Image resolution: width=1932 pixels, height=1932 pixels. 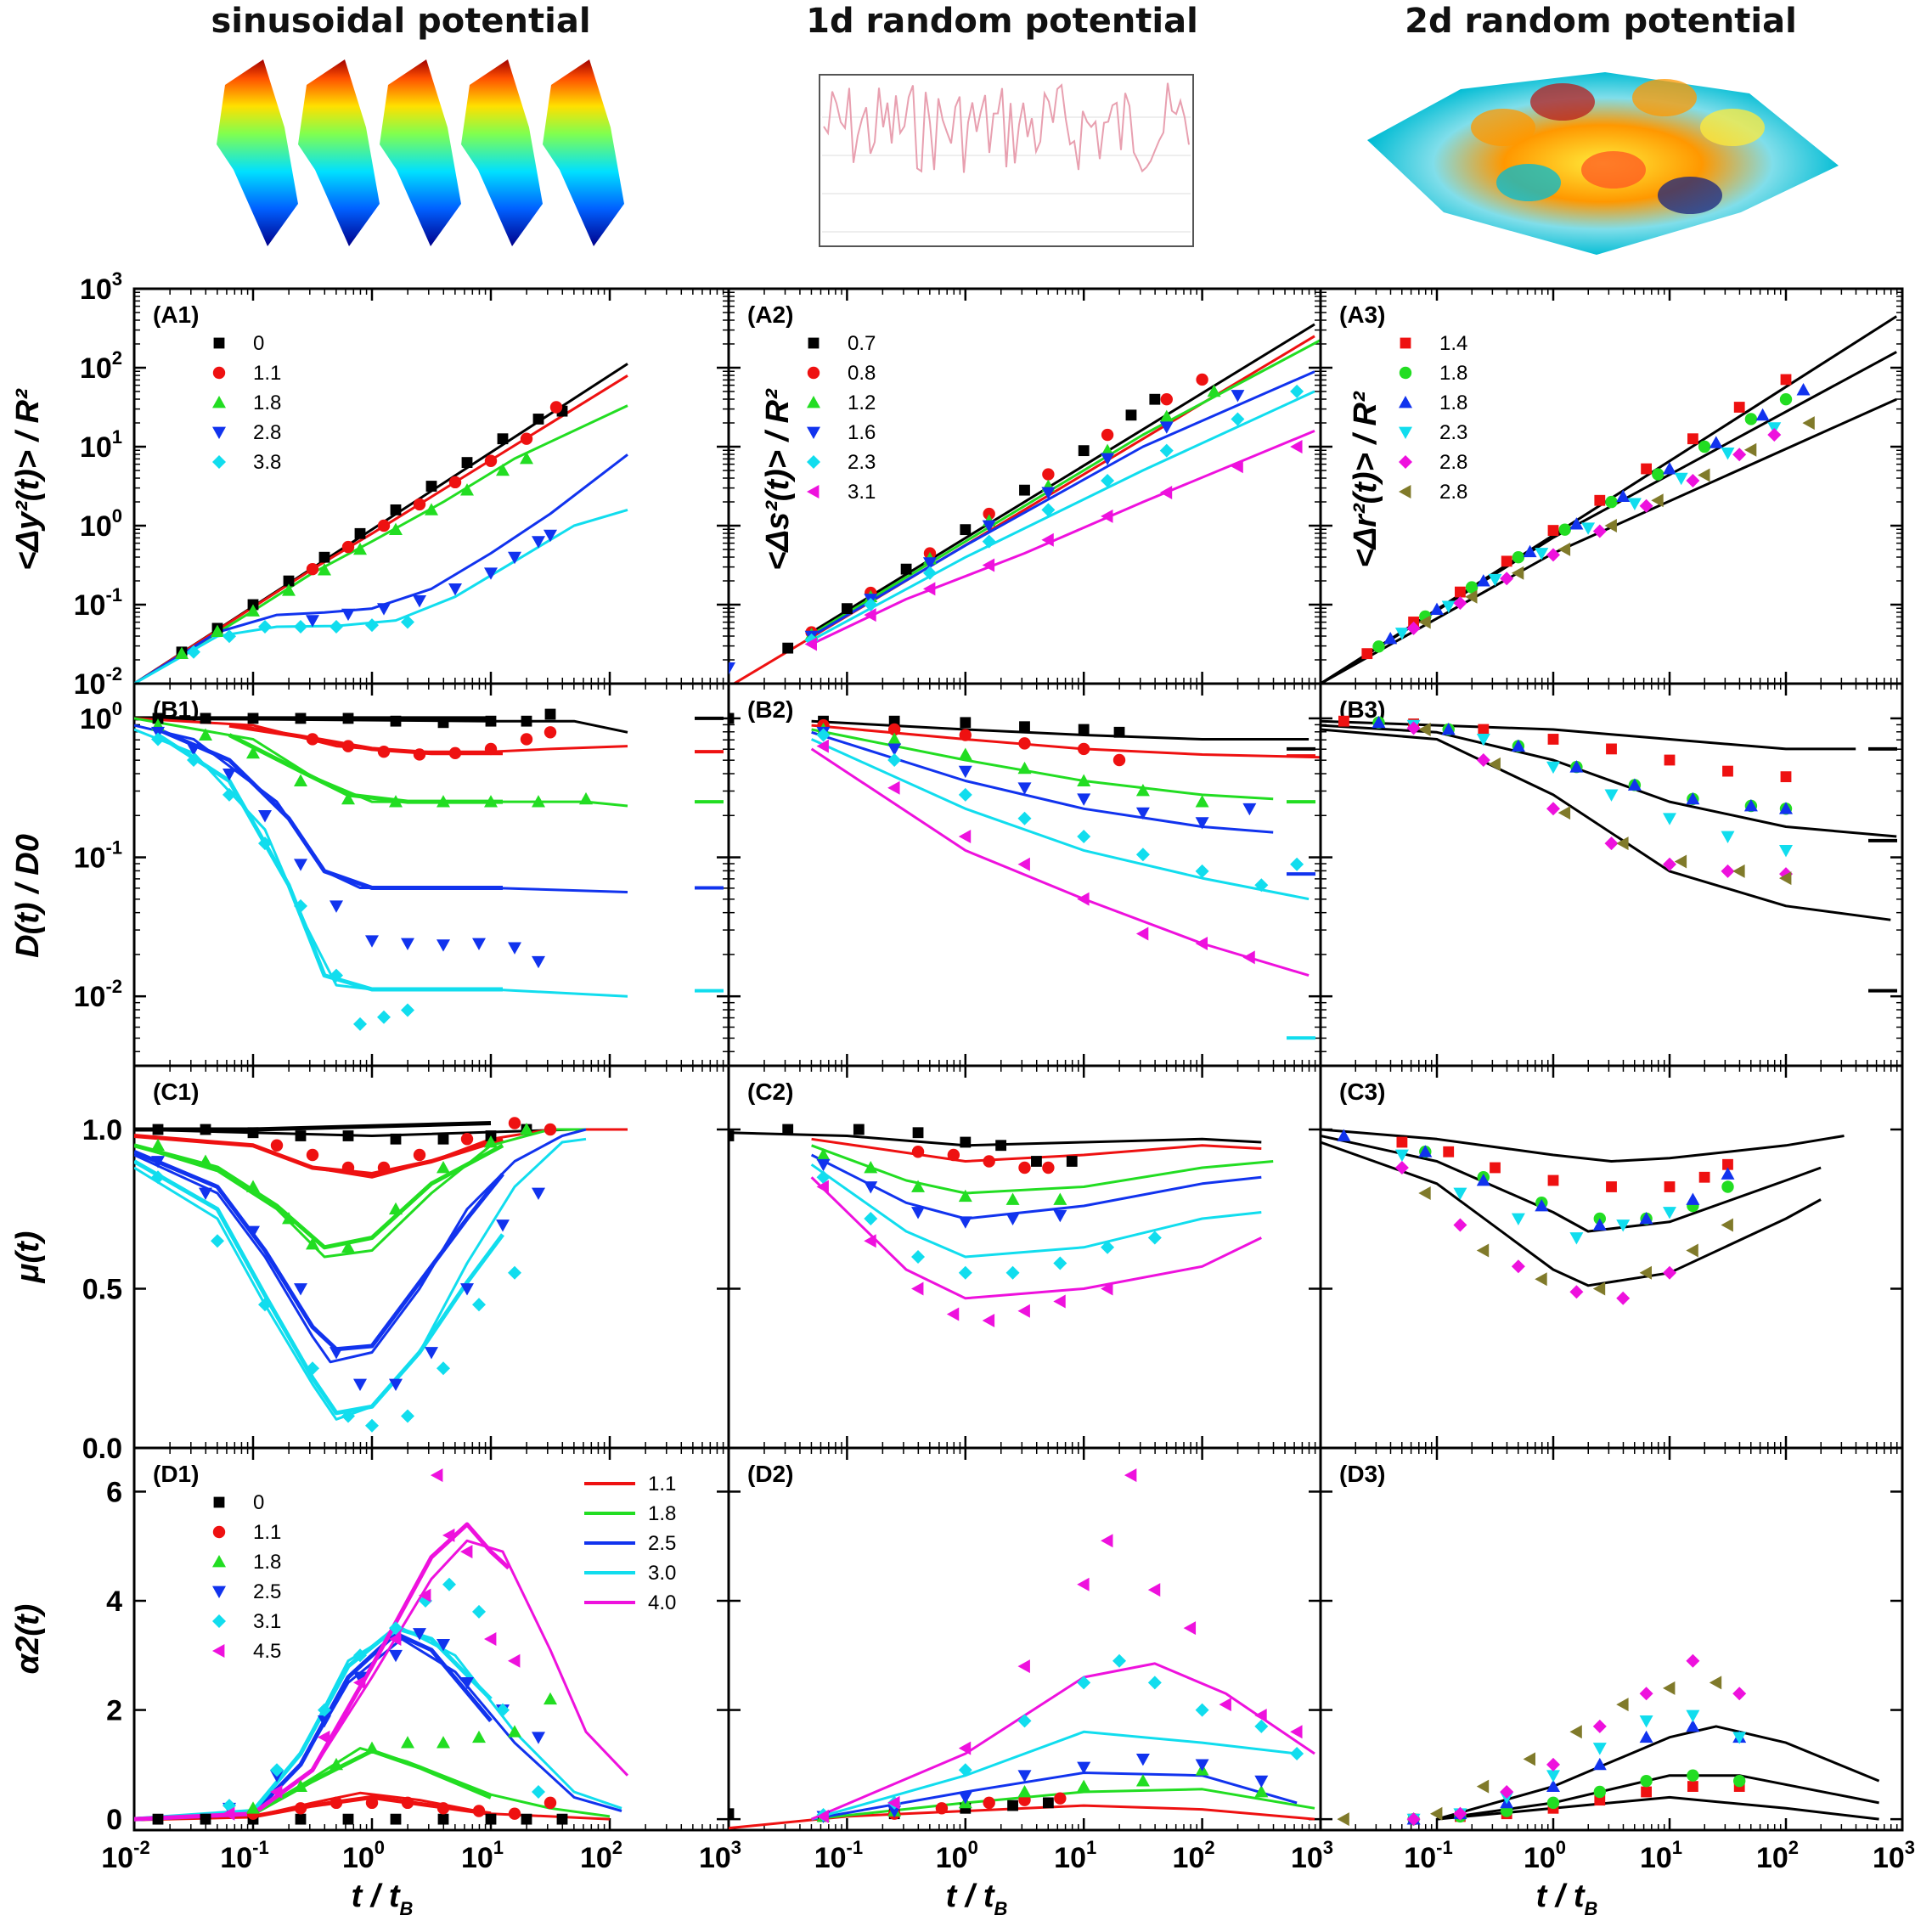 What do you see at coordinates (1365, 479) in the screenshot?
I see `axis-title-msd-r: <Δr²(t)> / R²` at bounding box center [1365, 479].